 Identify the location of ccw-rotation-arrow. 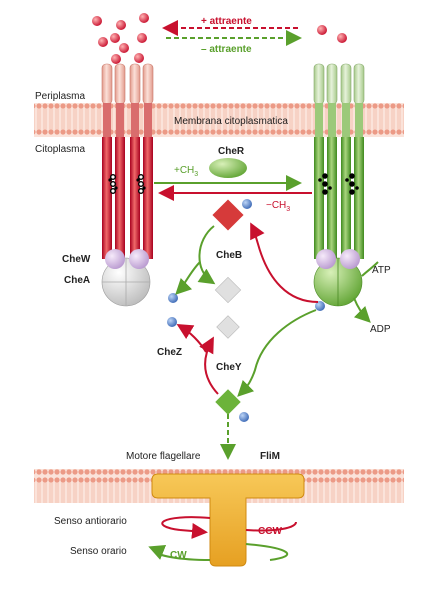
(229, 524).